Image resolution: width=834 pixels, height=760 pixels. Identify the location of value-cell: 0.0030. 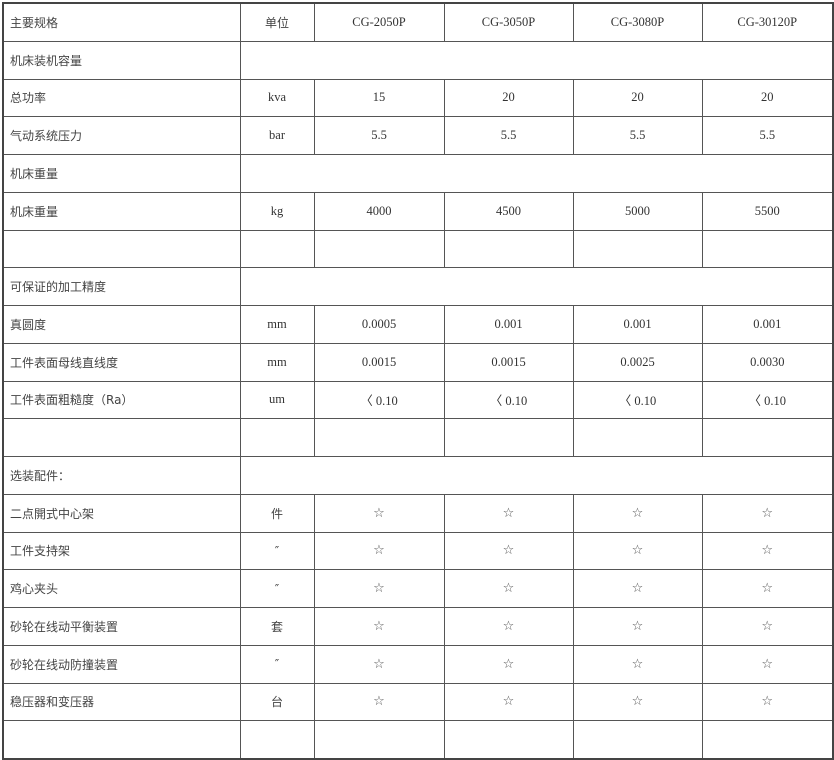
(767, 362).